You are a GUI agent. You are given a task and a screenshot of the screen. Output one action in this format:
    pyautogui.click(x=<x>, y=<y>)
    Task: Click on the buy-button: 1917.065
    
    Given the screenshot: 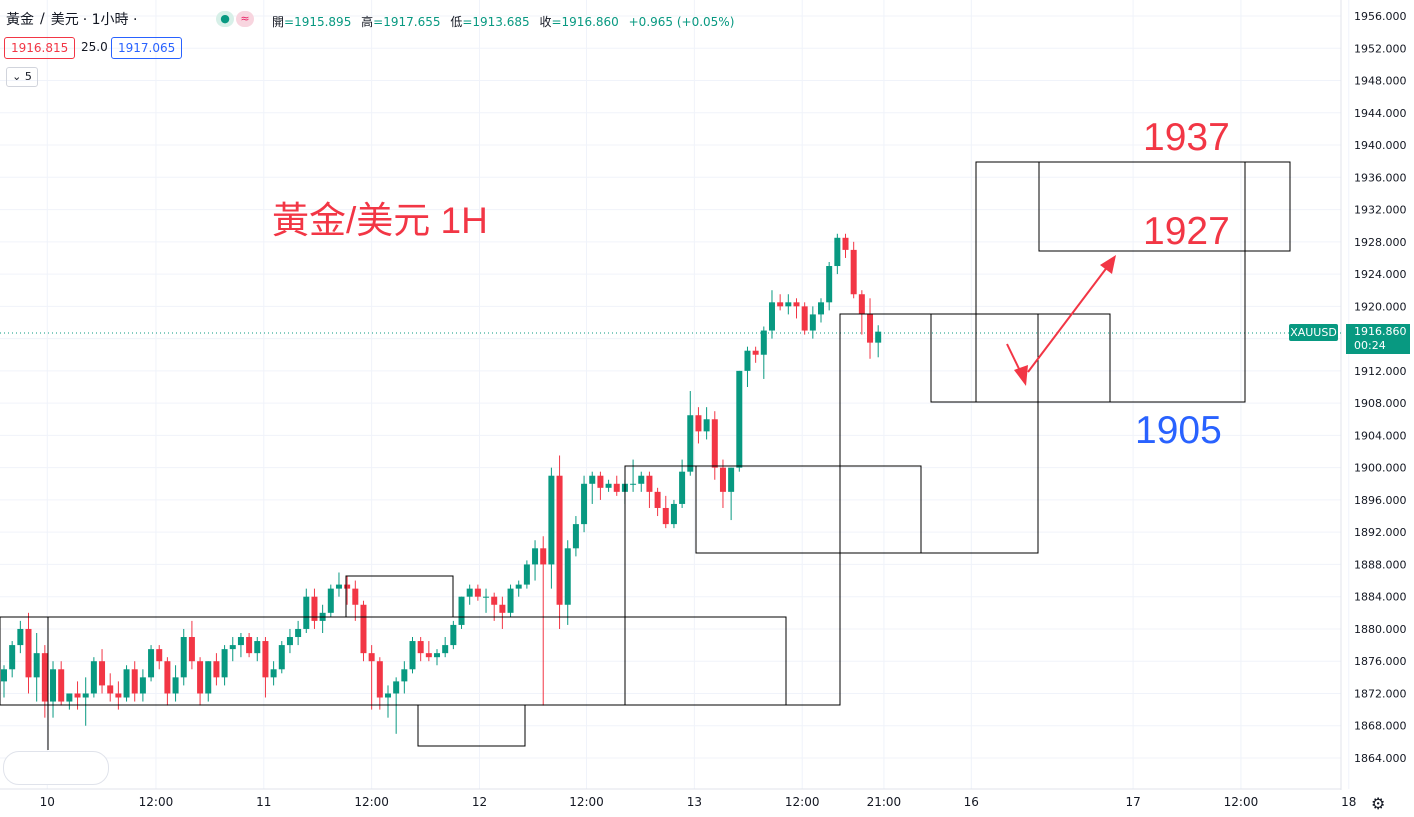 What is the action you would take?
    pyautogui.click(x=147, y=48)
    